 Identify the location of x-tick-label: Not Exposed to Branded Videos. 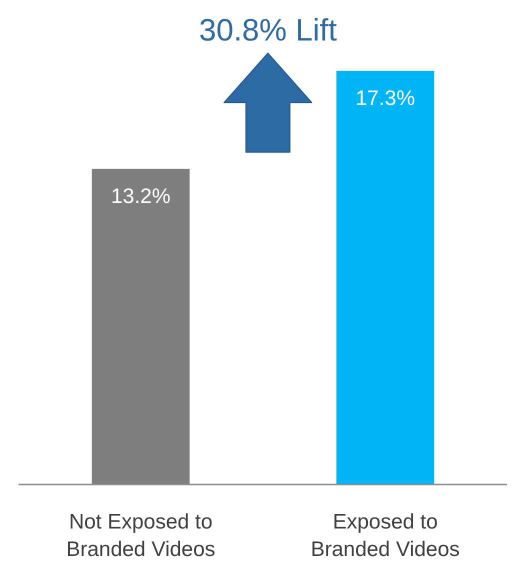
(141, 536).